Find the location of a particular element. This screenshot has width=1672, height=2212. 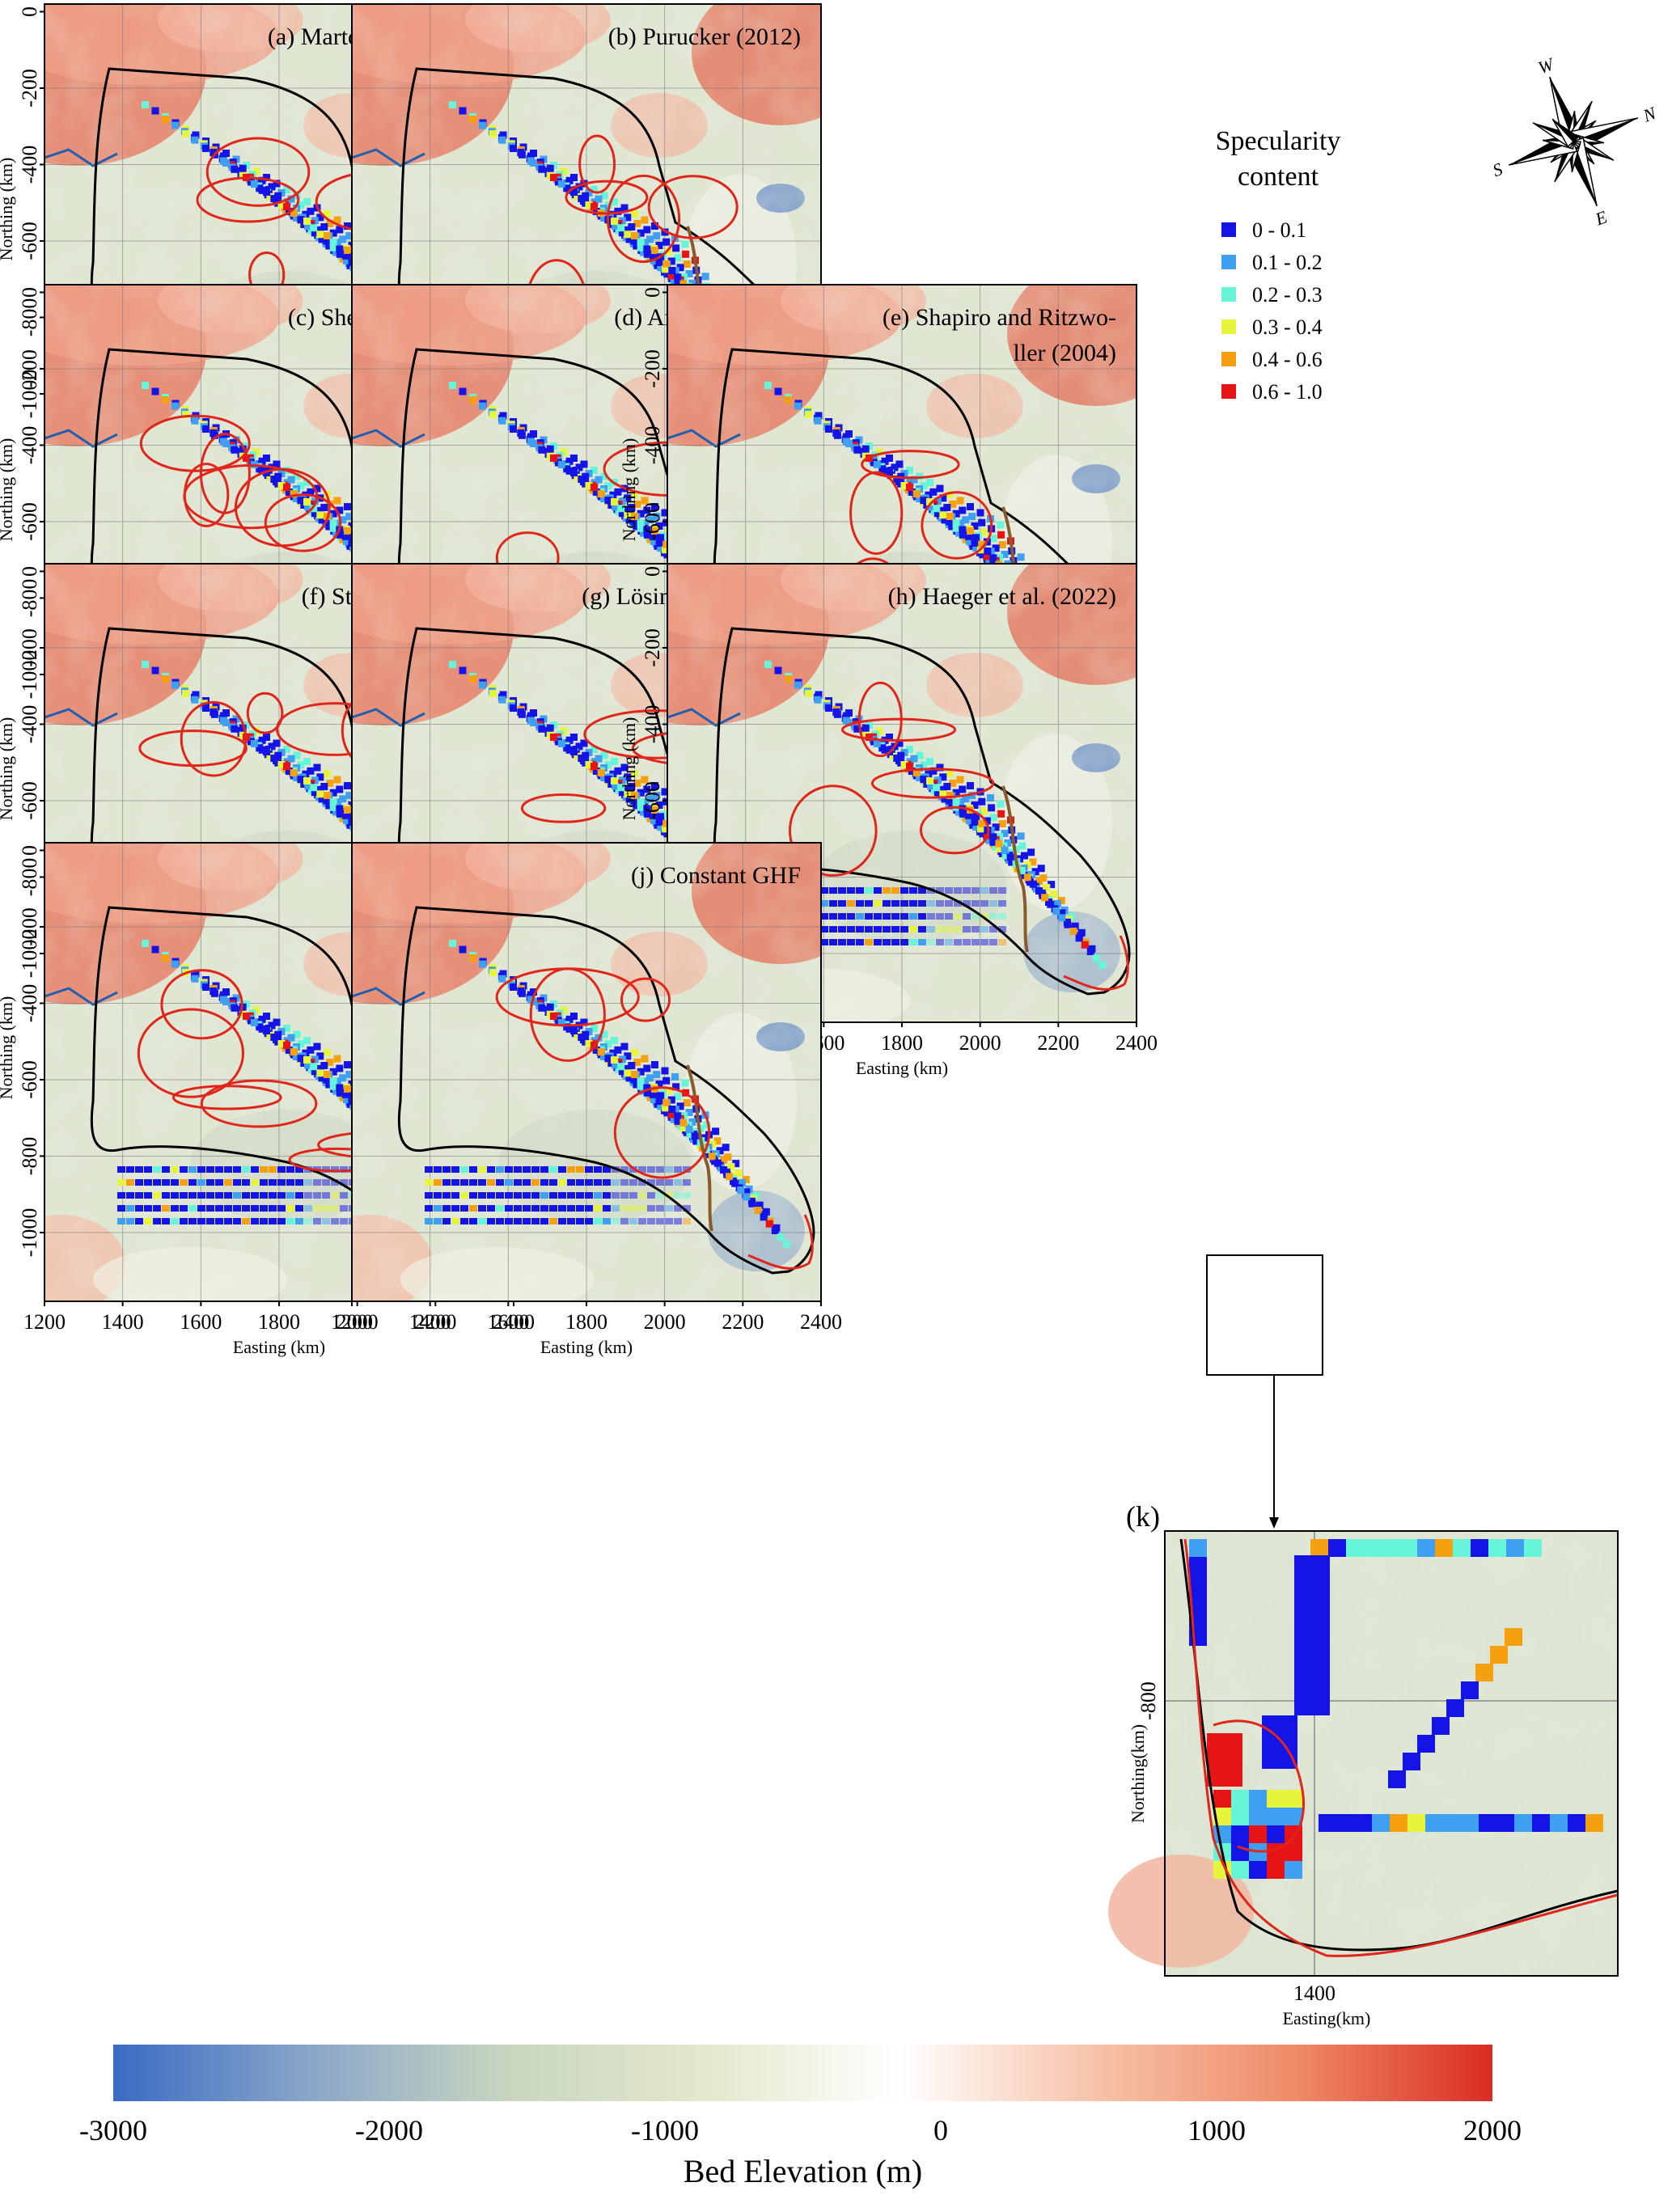

compass-letter: E is located at coordinates (1602, 218).